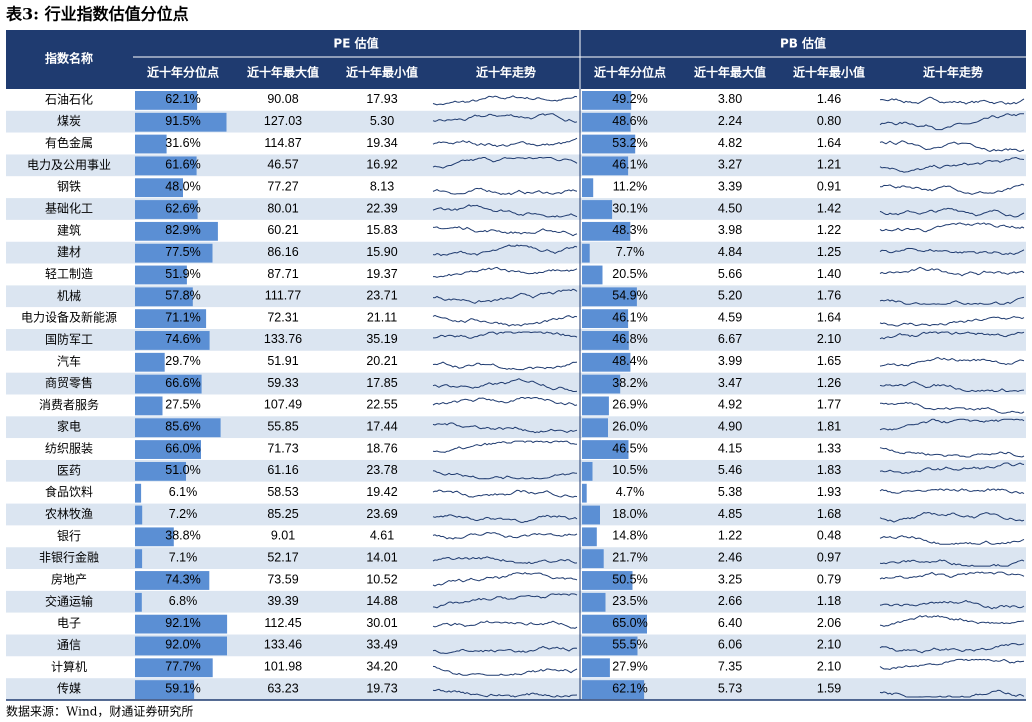  What do you see at coordinates (382, 536) in the screenshot?
I see `min-value: 4.61` at bounding box center [382, 536].